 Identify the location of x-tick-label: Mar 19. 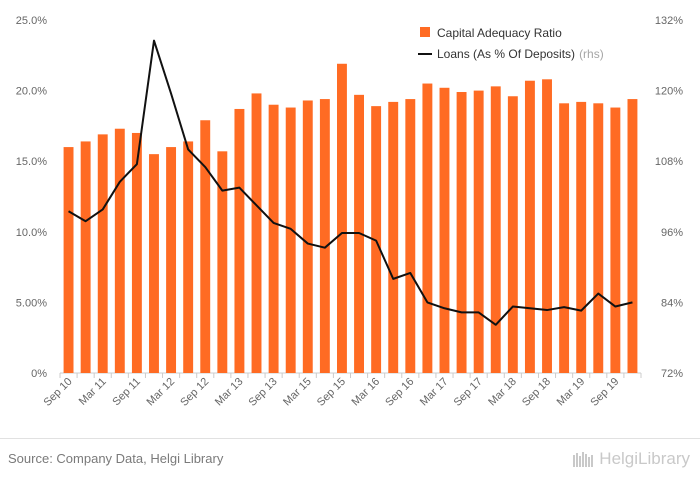
(571, 392).